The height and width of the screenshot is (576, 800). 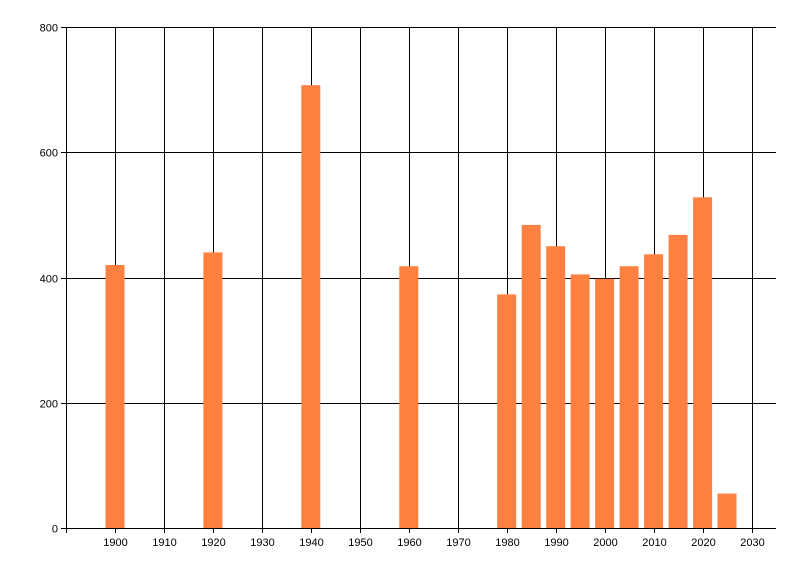 I want to click on x-tick-label: 1950, so click(x=360, y=543).